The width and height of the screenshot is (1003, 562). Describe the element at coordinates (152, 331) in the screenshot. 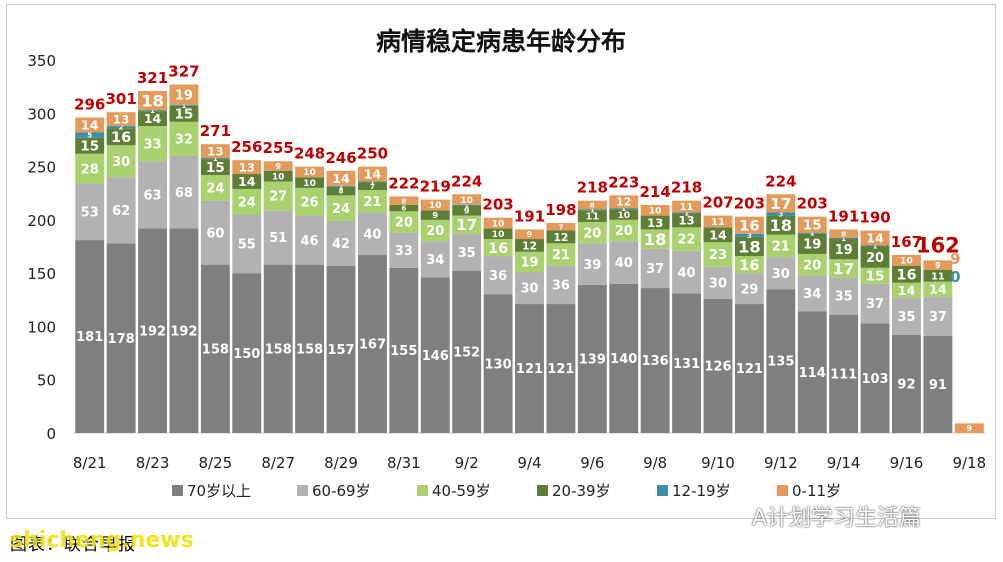

I see `data-label: 192` at that location.